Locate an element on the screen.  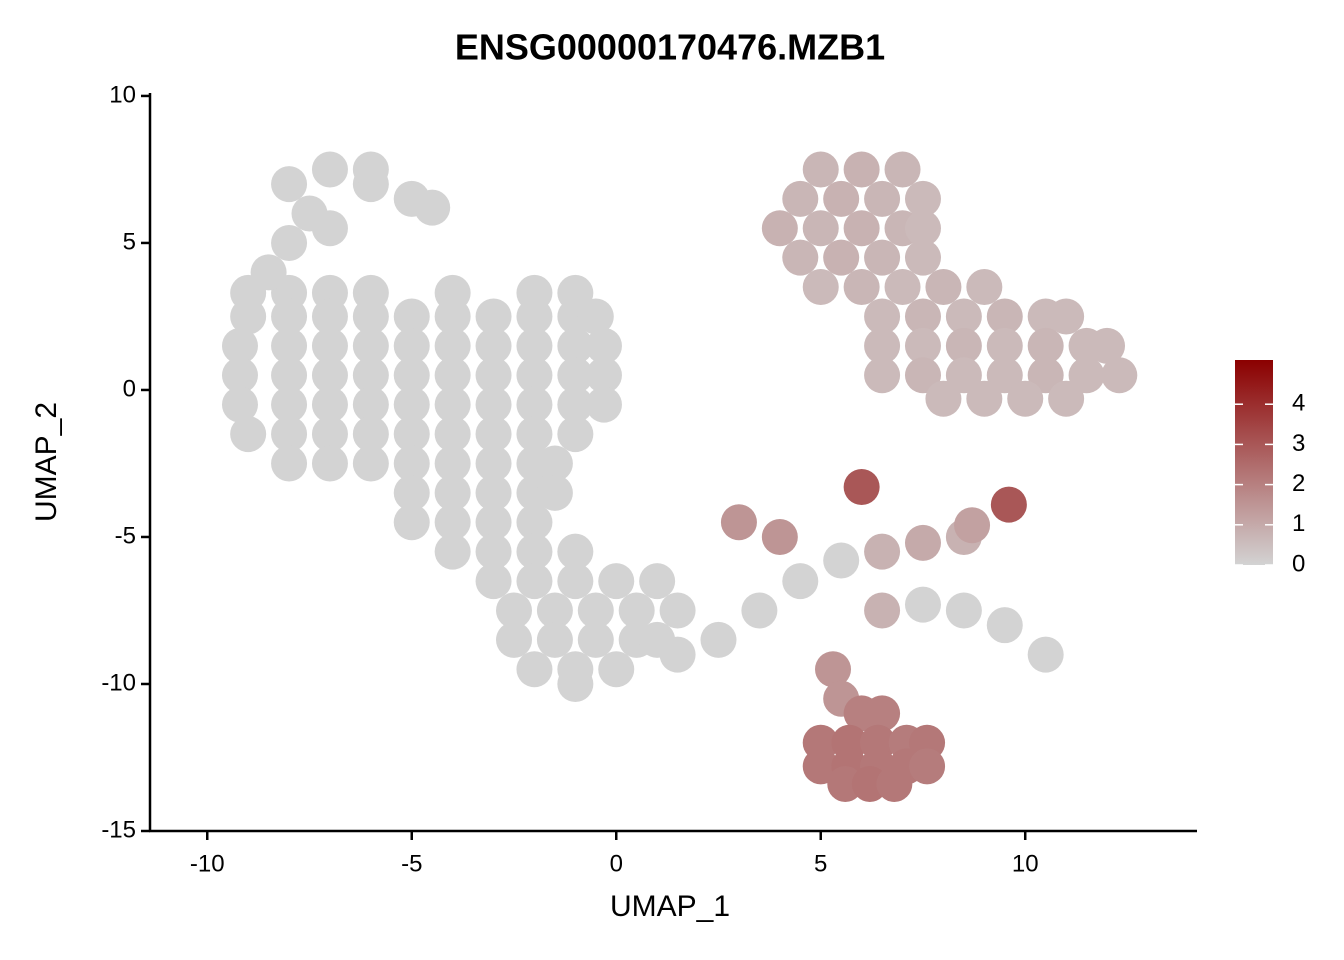
colorbar-tick-label: 2 is located at coordinates (1298, 483).